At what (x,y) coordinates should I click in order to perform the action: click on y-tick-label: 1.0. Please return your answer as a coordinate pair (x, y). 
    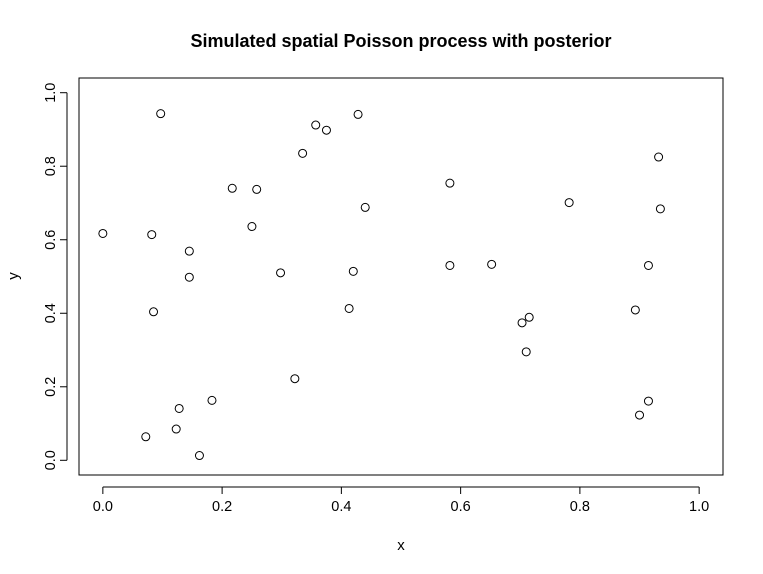
    Looking at the image, I should click on (51, 93).